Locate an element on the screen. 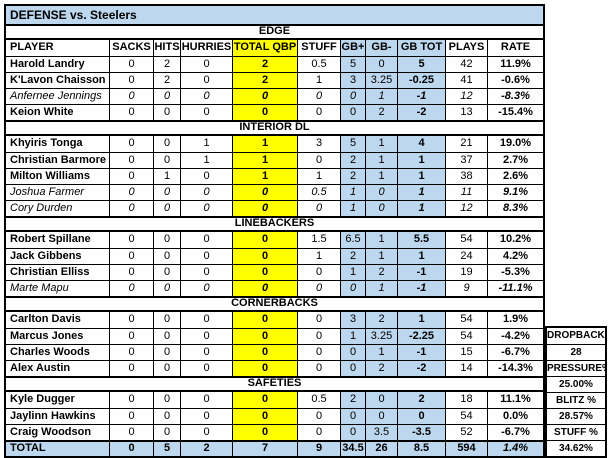 The width and height of the screenshot is (608, 458). stat-cell: 19 is located at coordinates (467, 272).